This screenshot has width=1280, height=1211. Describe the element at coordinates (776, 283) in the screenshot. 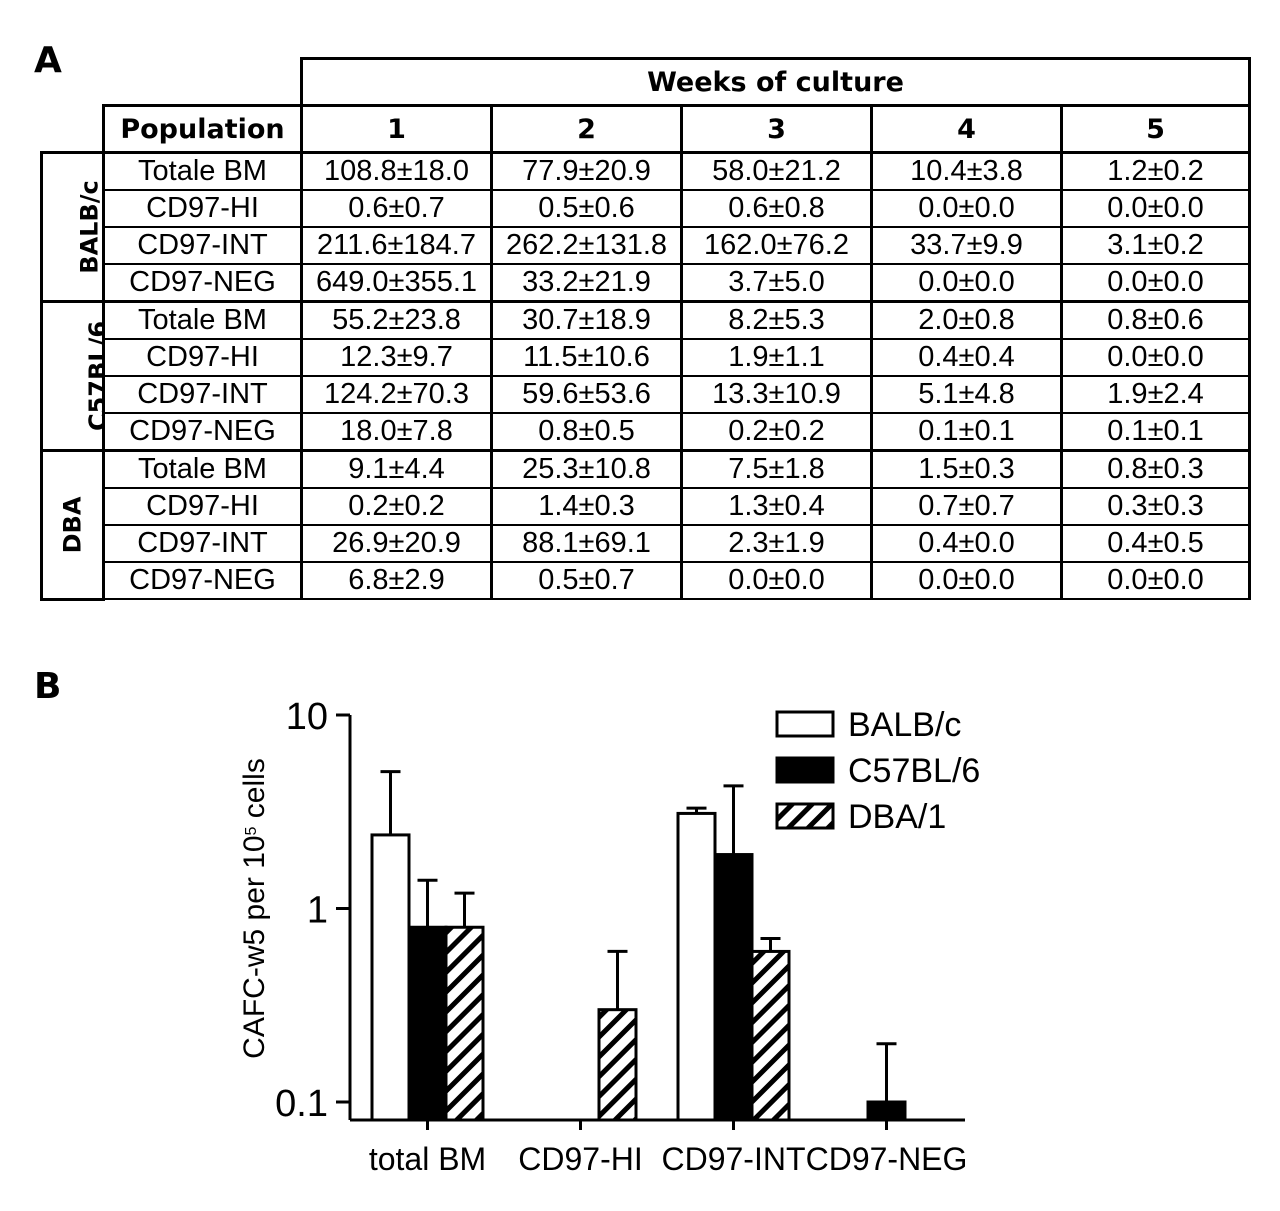

I see `value-cell: 3.7±5.0` at that location.